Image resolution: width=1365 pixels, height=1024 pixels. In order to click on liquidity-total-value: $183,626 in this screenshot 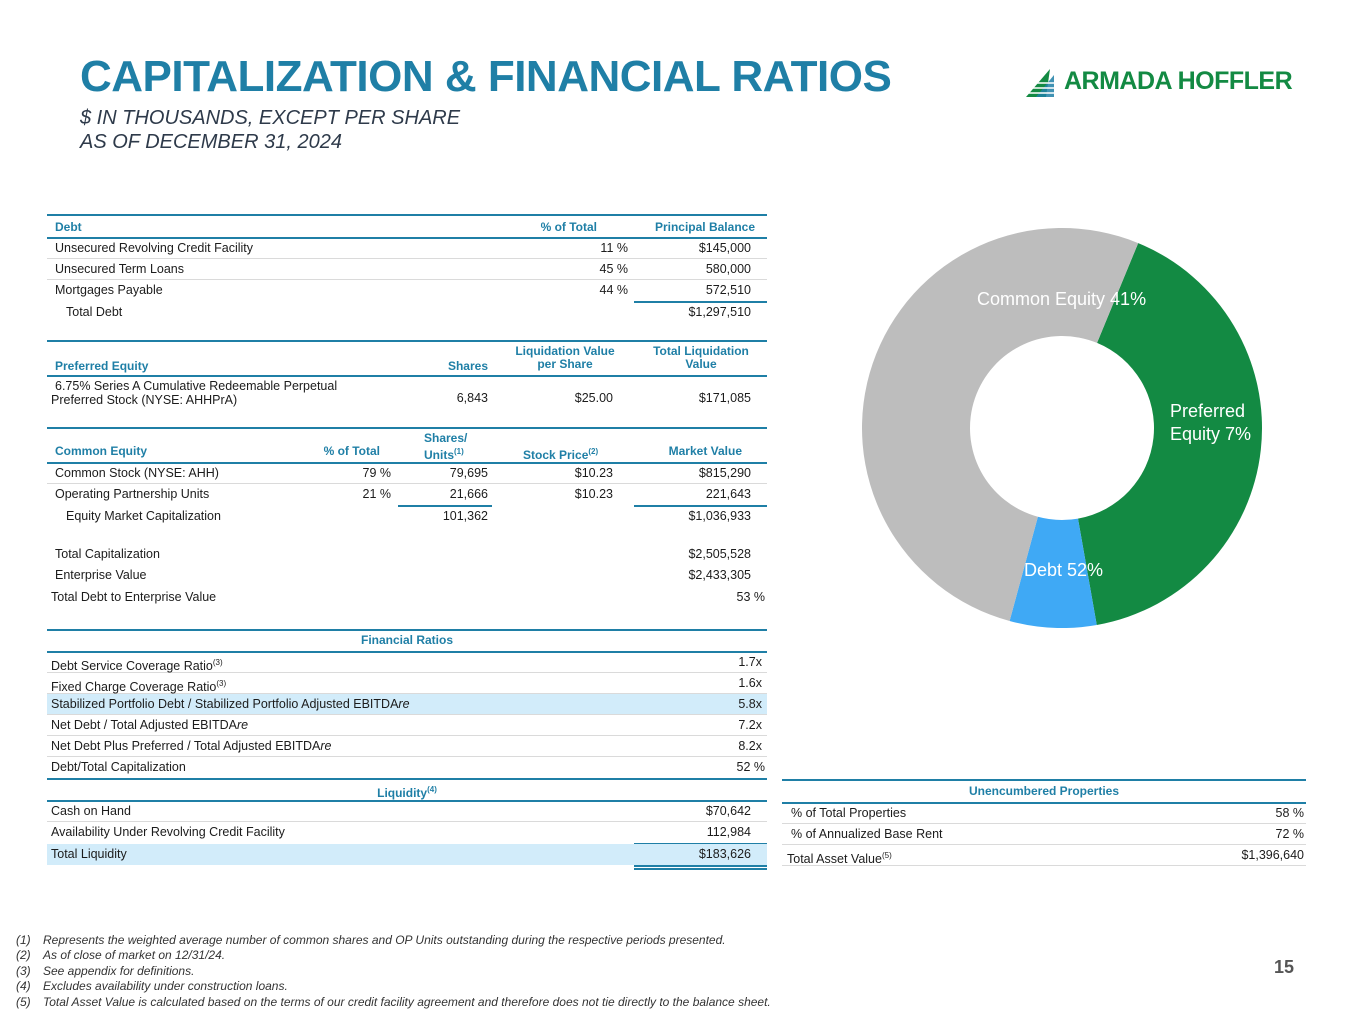, I will do `click(724, 854)`.